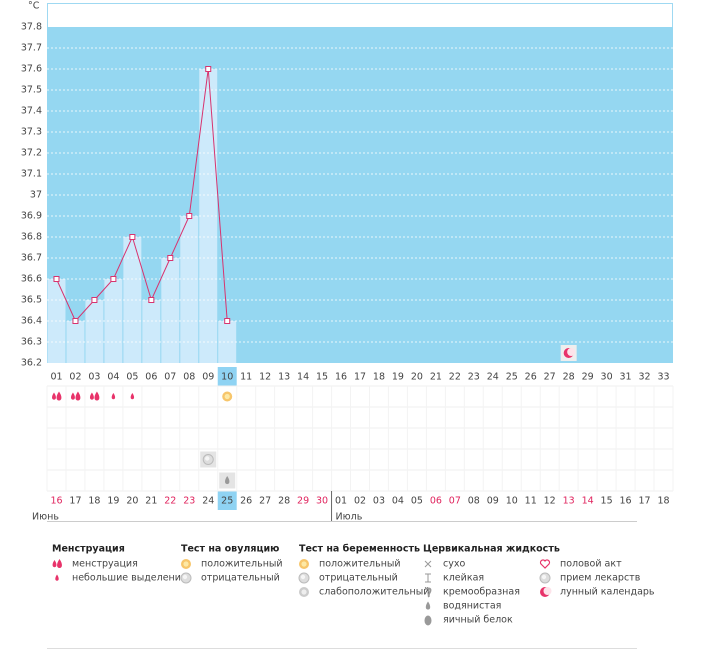 The image size is (712, 650). What do you see at coordinates (227, 501) in the screenshot?
I see `date-label: 25` at bounding box center [227, 501].